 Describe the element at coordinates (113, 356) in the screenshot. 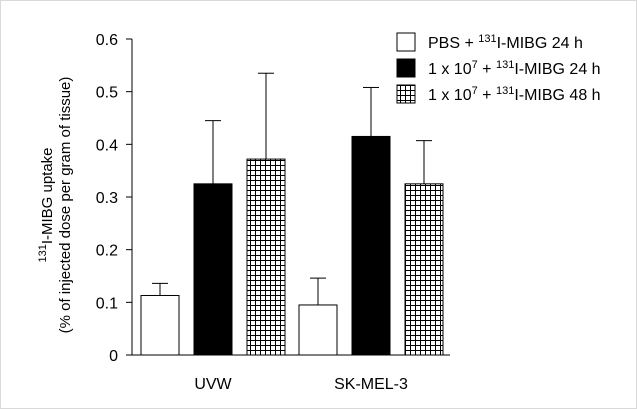

I see `y-tick-label: 0` at that location.